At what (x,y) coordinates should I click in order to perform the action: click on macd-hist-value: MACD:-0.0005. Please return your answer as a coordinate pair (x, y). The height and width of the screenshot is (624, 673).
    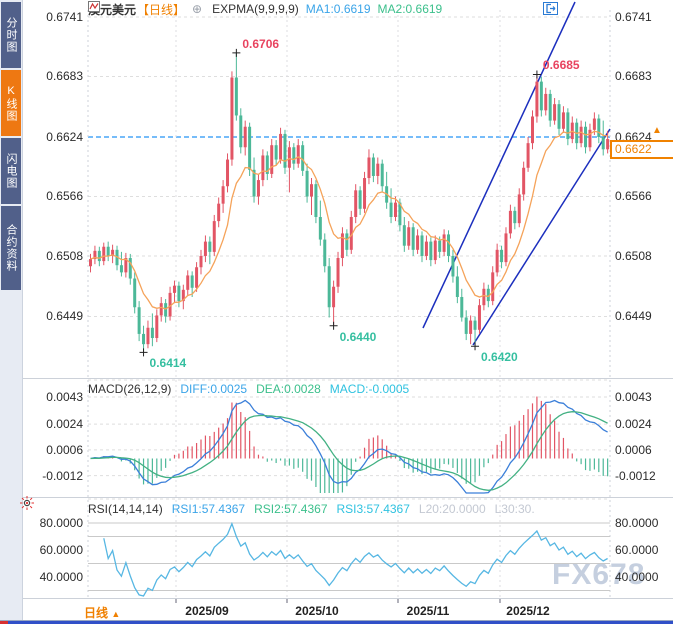
    Looking at the image, I should click on (369, 389).